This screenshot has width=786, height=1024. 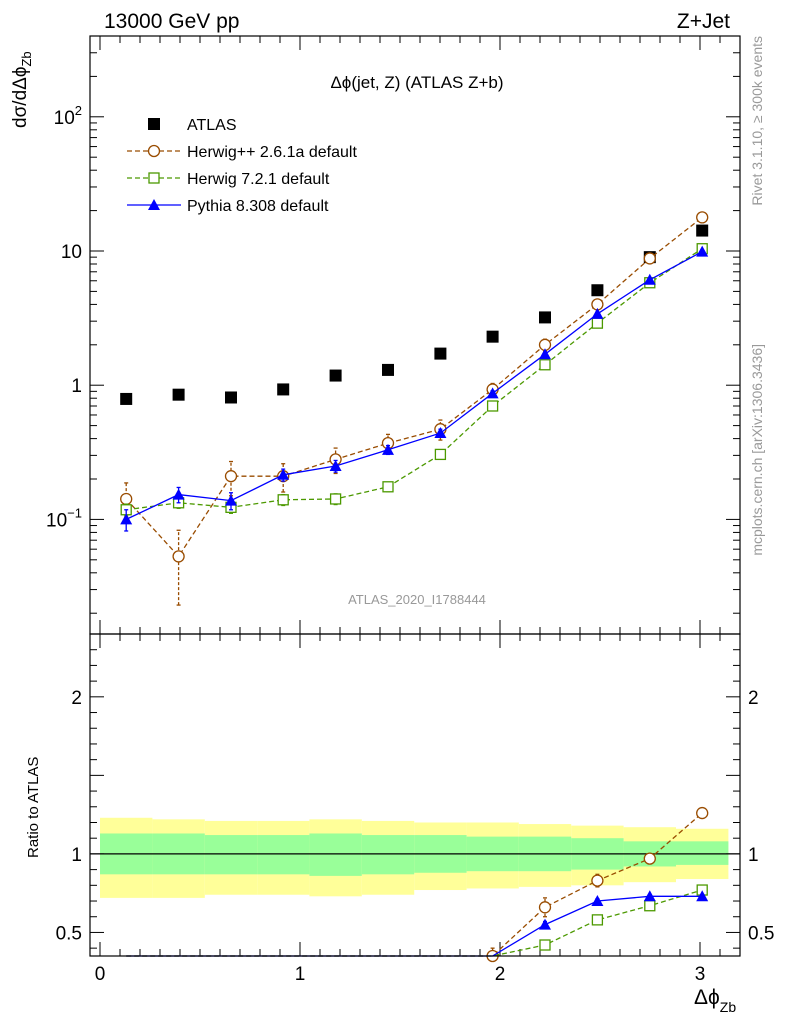 What do you see at coordinates (757, 450) in the screenshot?
I see `mcplots-label: mcplots.cern.ch [arXiv:1306.3436]` at bounding box center [757, 450].